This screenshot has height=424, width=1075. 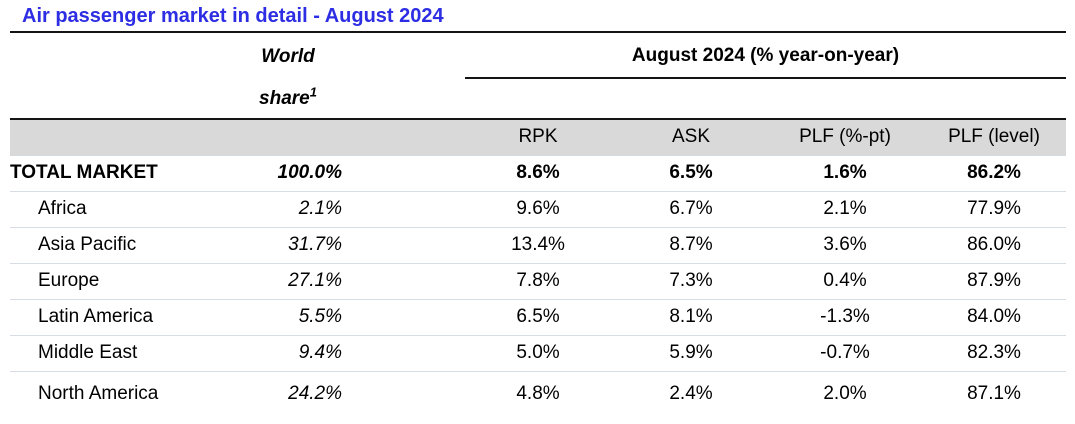 What do you see at coordinates (112, 244) in the screenshot?
I see `region-label: Asia Pacific` at bounding box center [112, 244].